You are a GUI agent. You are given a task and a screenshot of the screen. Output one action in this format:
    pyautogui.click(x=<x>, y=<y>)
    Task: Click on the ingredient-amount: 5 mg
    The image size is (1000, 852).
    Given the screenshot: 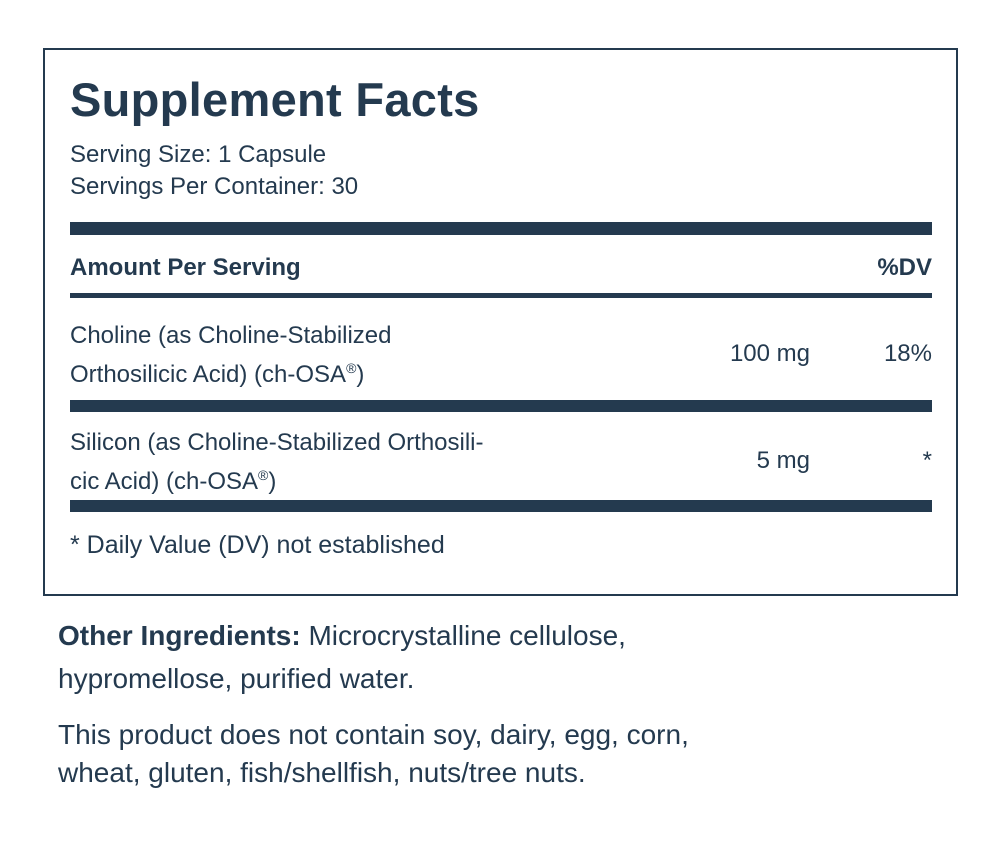 What is the action you would take?
    pyautogui.click(x=783, y=460)
    